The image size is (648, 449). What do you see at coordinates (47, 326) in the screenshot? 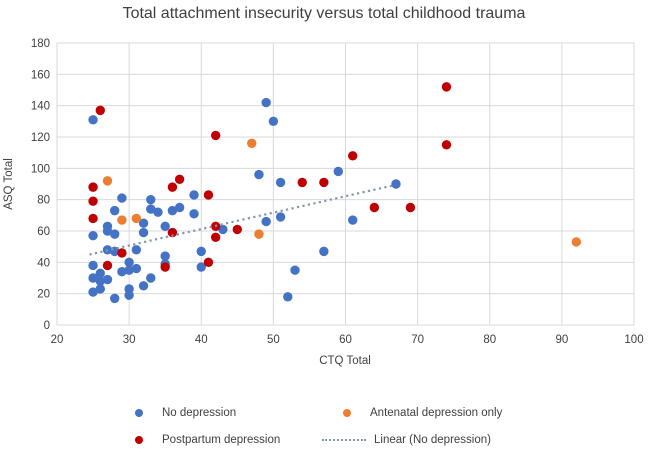
I see `y-tick-label: 0` at bounding box center [47, 326].